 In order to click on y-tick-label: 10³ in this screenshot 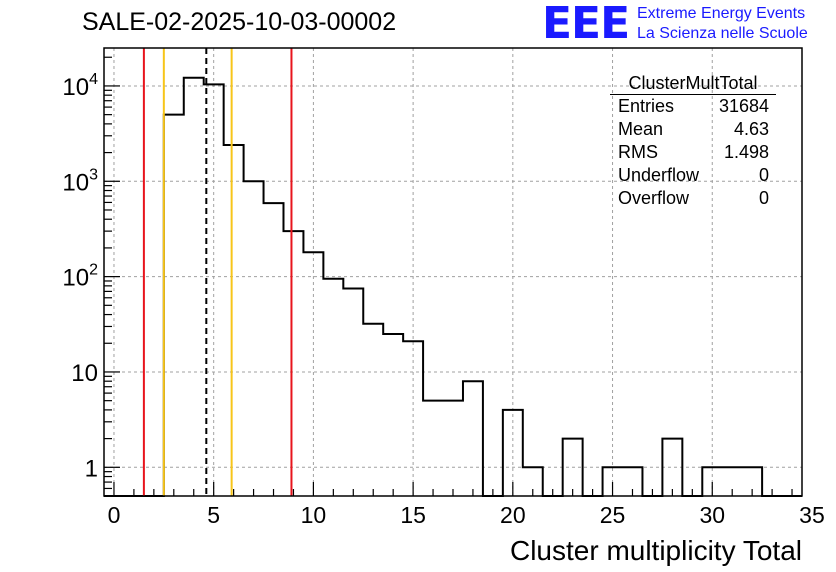, I will do `click(80, 181)`.